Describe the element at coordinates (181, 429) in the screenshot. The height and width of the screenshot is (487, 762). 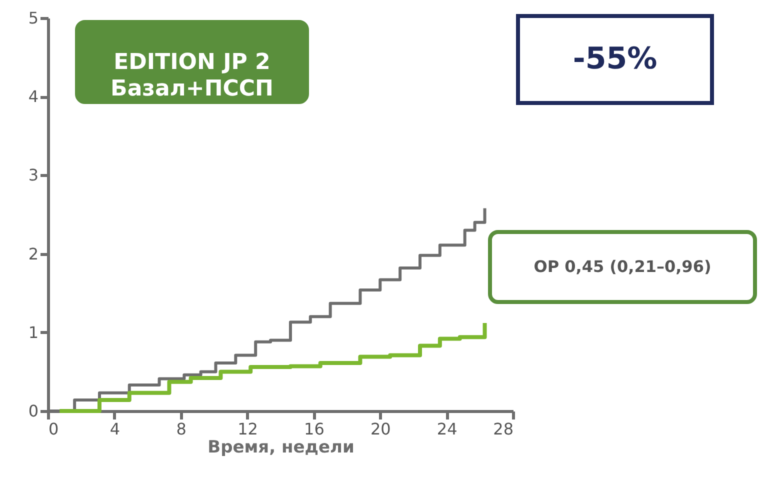
I see `x-tick-label: 8` at that location.